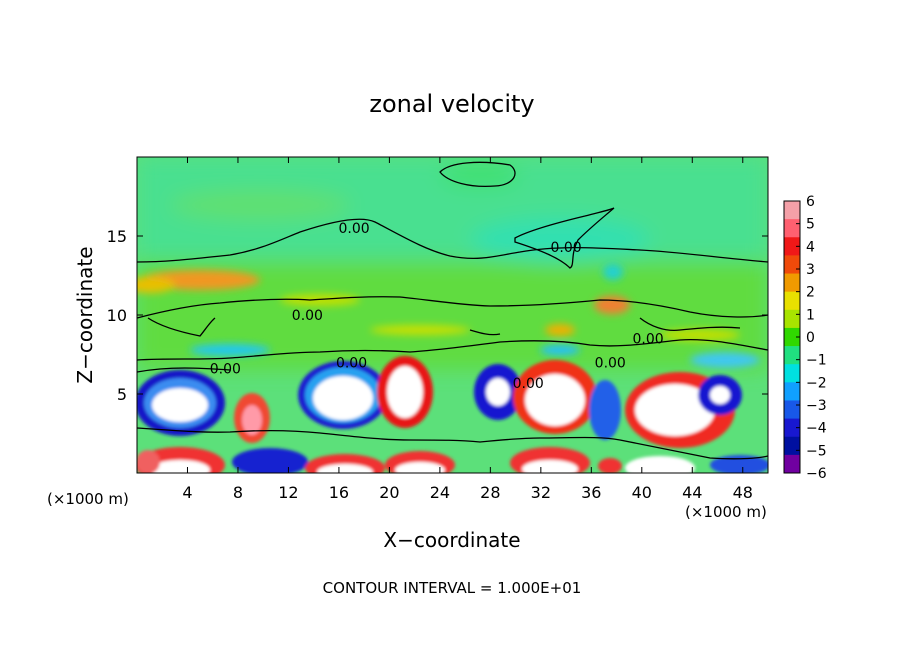 Image resolution: width=904 pixels, height=654 pixels. What do you see at coordinates (642, 492) in the screenshot?
I see `x-tick-label: 40` at bounding box center [642, 492].